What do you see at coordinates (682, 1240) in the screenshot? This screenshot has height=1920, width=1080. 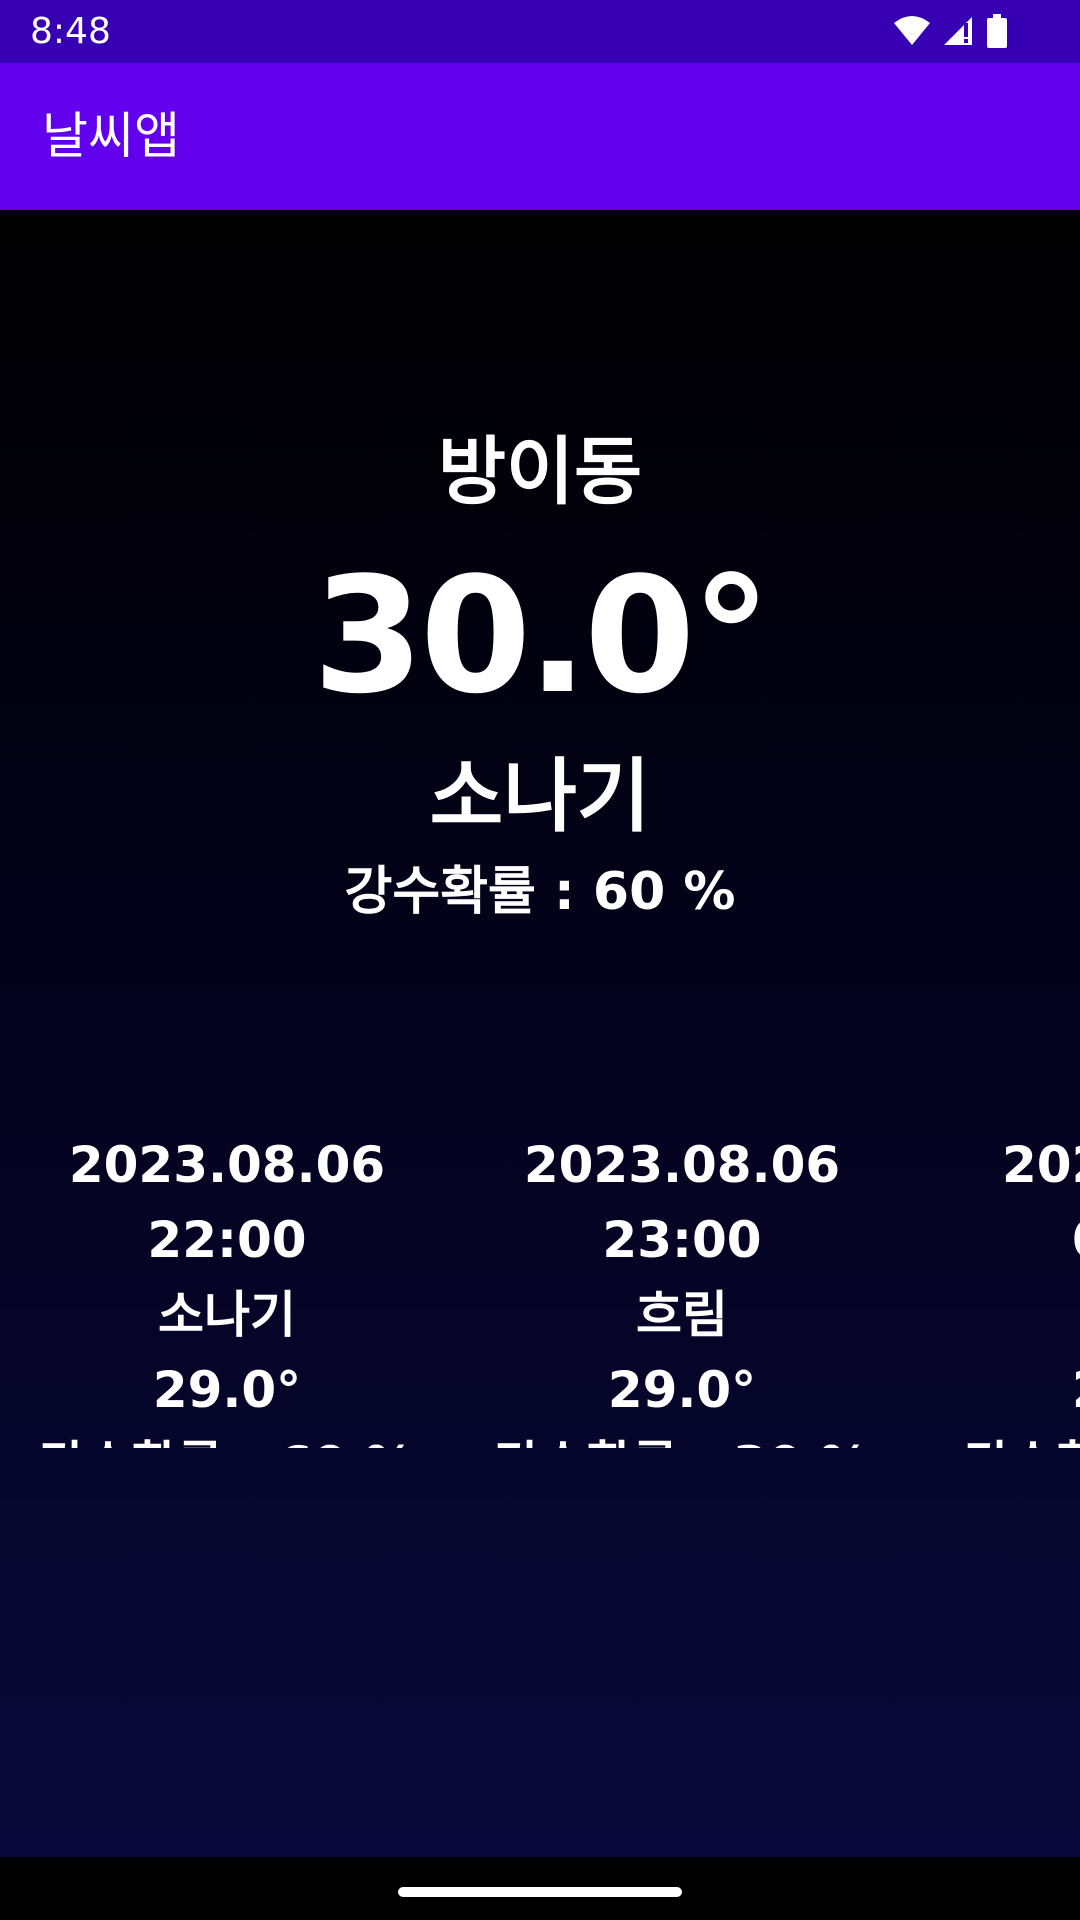 I see `forecast-time: 23:00` at bounding box center [682, 1240].